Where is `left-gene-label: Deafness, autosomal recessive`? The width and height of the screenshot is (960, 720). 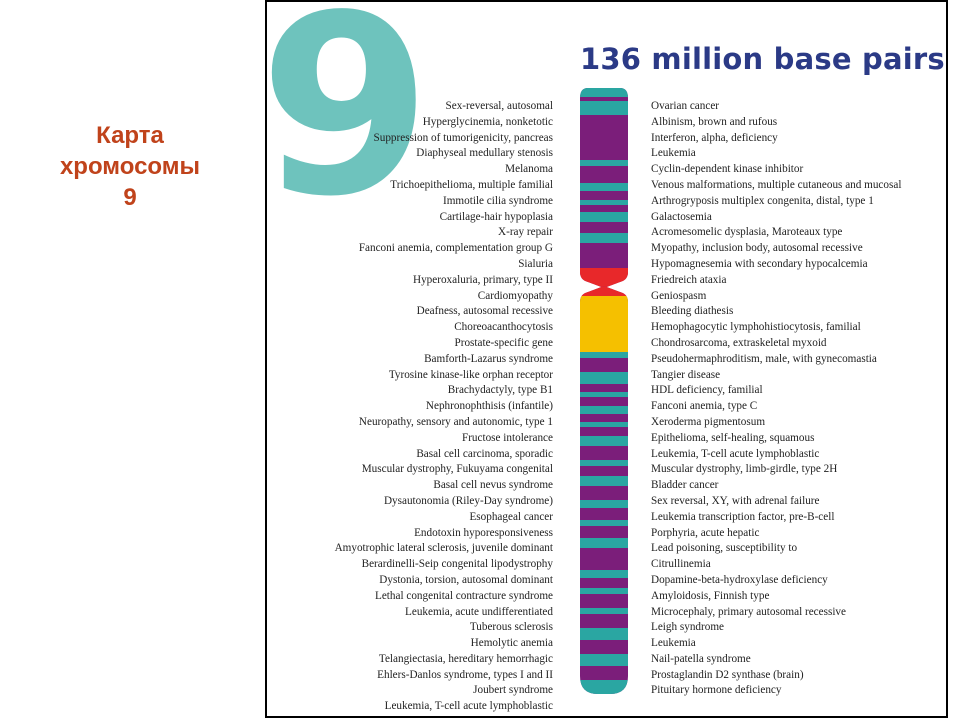 left-gene-label: Deafness, autosomal recessive is located at coordinates (484, 311).